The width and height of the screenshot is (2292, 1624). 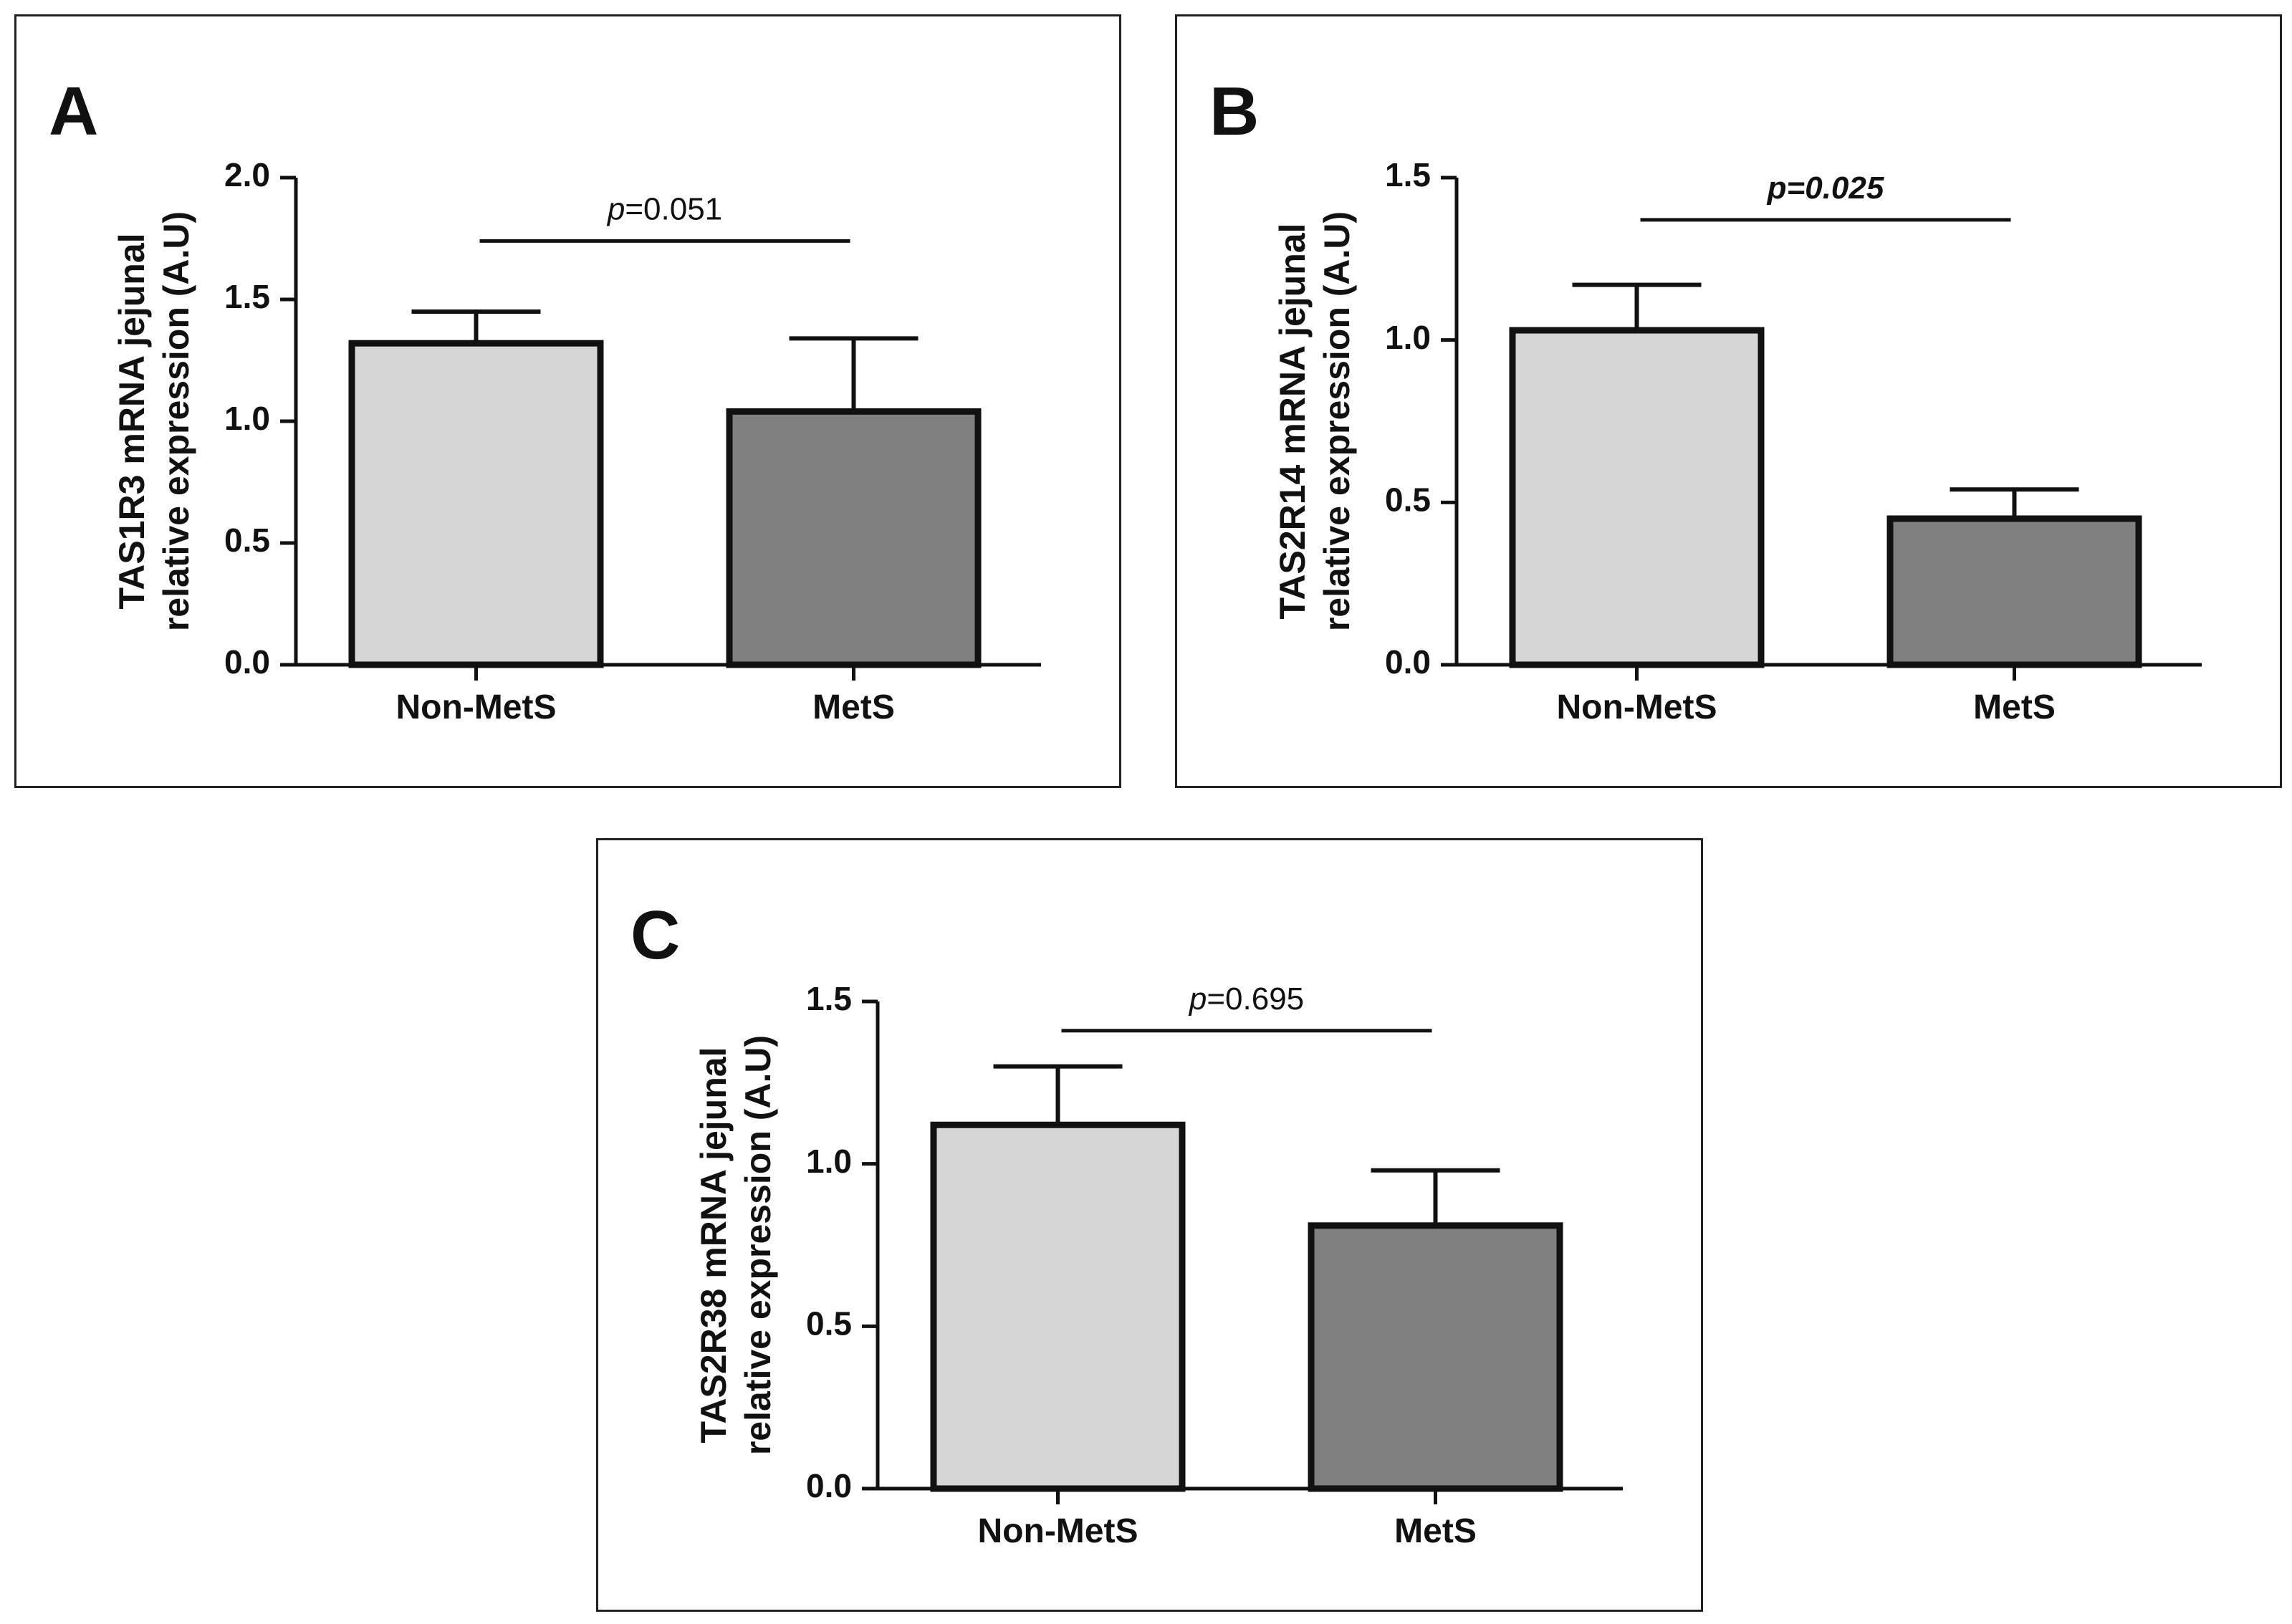 I want to click on p-value-label: p=0.695, so click(x=1246, y=999).